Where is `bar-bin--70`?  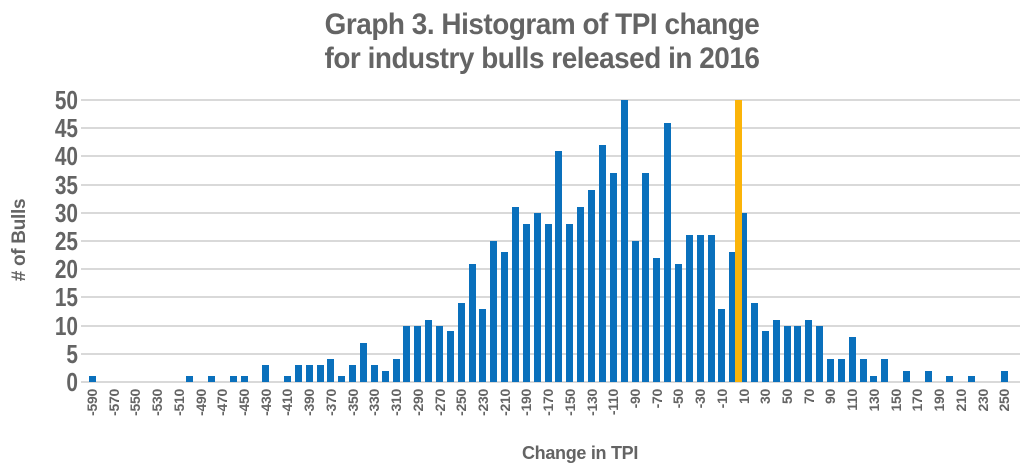
bar-bin--70 is located at coordinates (657, 319).